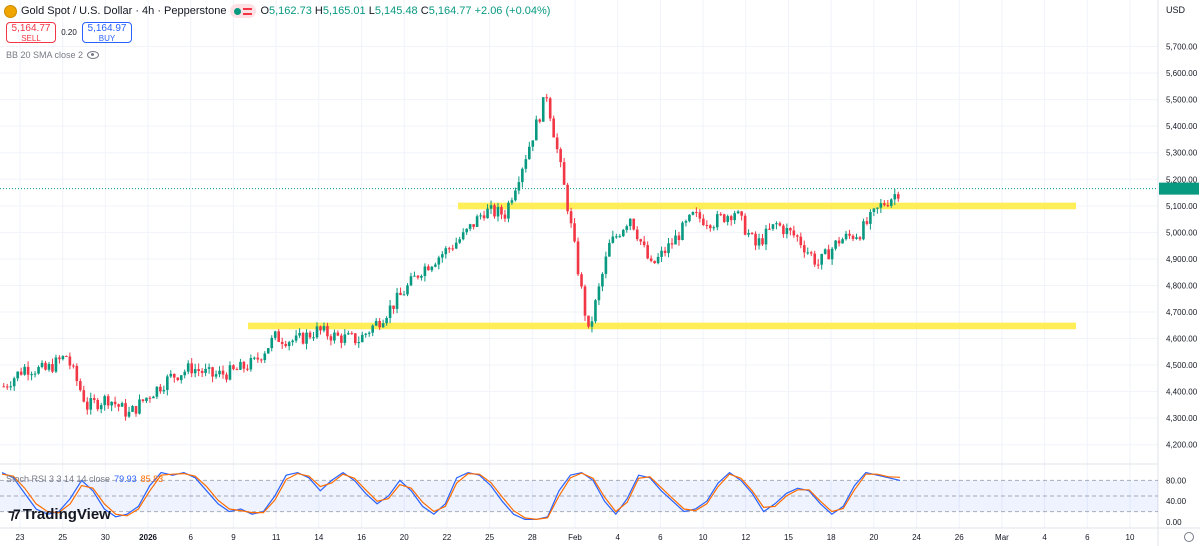 The width and height of the screenshot is (1200, 546). What do you see at coordinates (579, 496) in the screenshot?
I see `stoch-rsi-band` at bounding box center [579, 496].